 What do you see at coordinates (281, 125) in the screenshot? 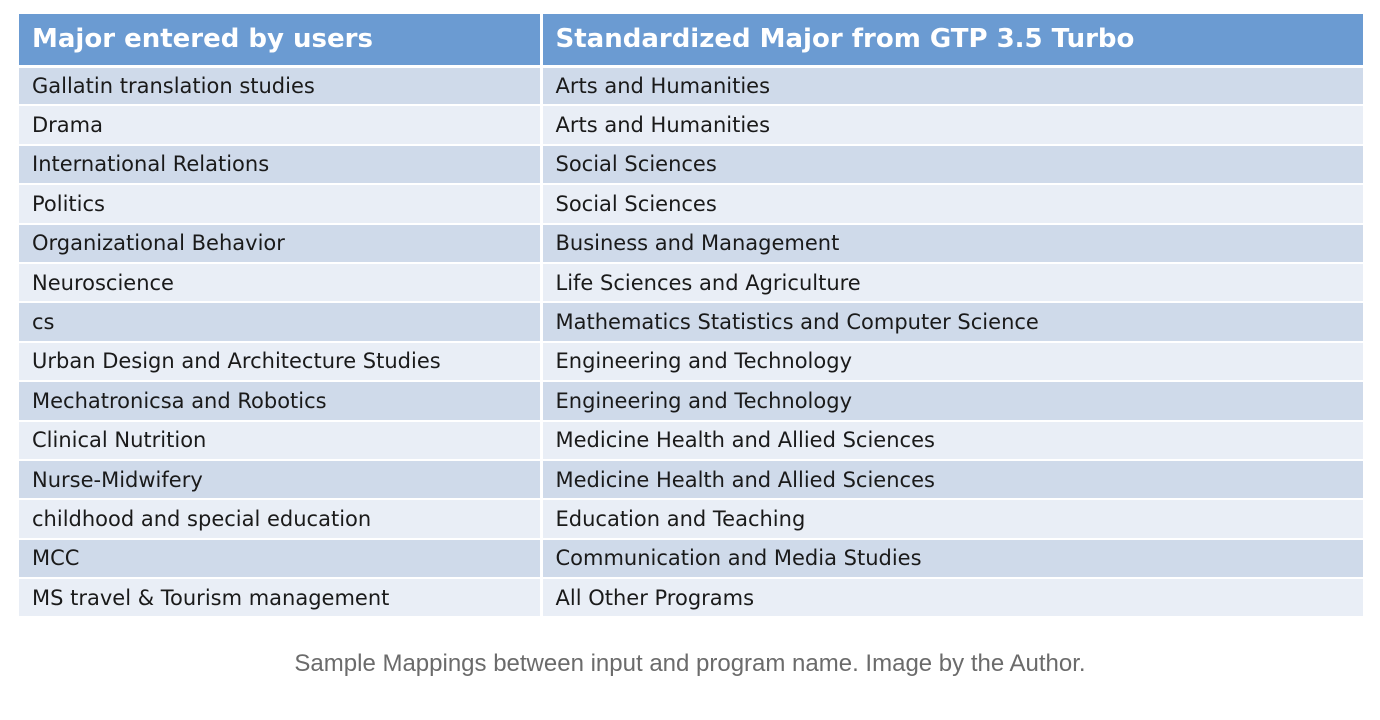
I see `cell-user-major: Drama` at bounding box center [281, 125].